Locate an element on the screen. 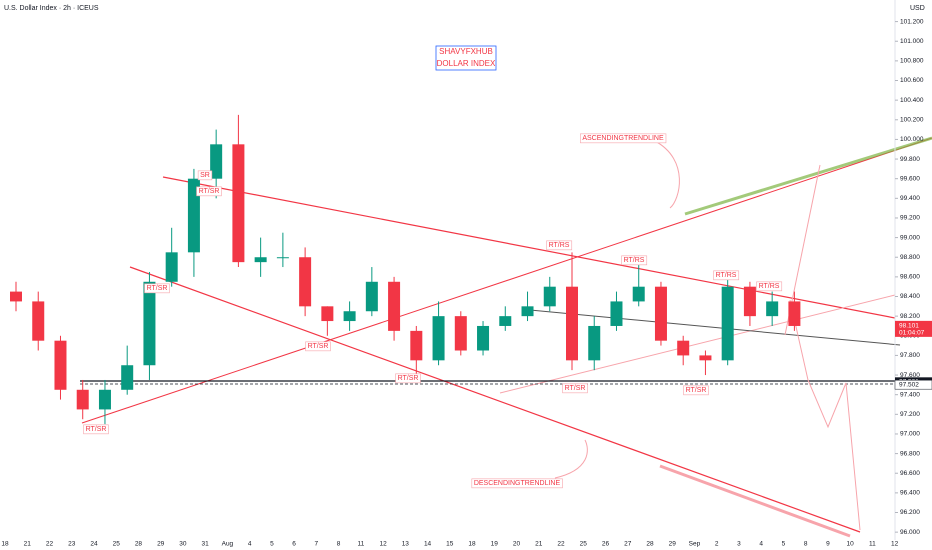 The image size is (932, 550). y-tick-label: 99.800 is located at coordinates (910, 159).